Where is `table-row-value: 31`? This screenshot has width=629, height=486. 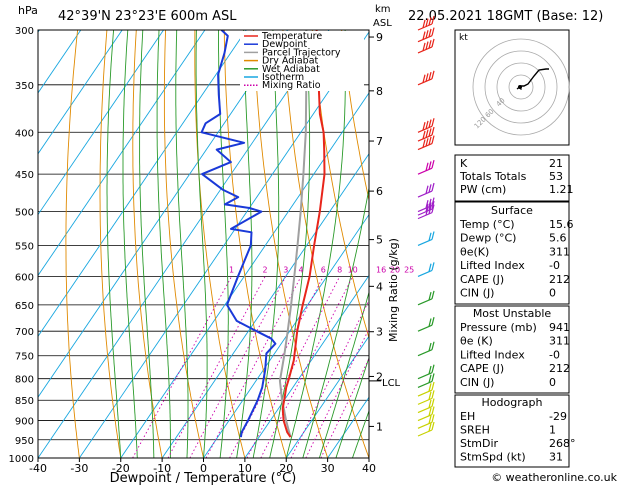
table-row-value: 31 is located at coordinates (556, 457).